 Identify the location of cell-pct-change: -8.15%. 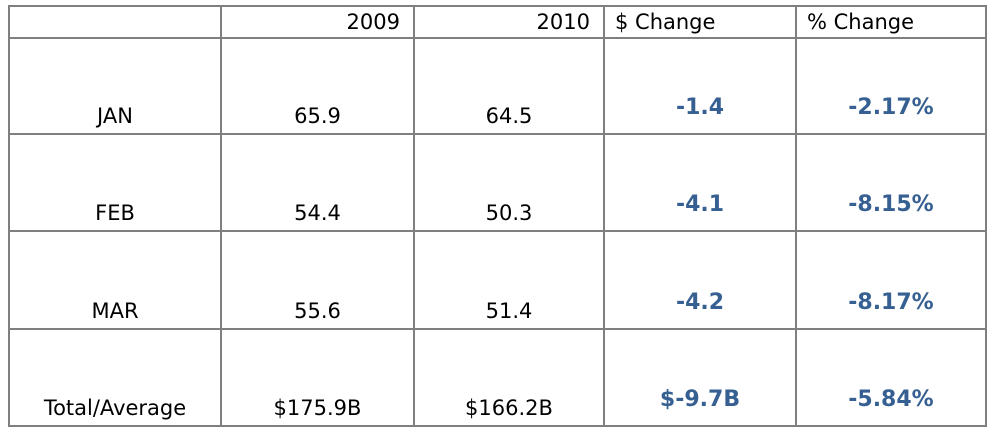
(891, 182).